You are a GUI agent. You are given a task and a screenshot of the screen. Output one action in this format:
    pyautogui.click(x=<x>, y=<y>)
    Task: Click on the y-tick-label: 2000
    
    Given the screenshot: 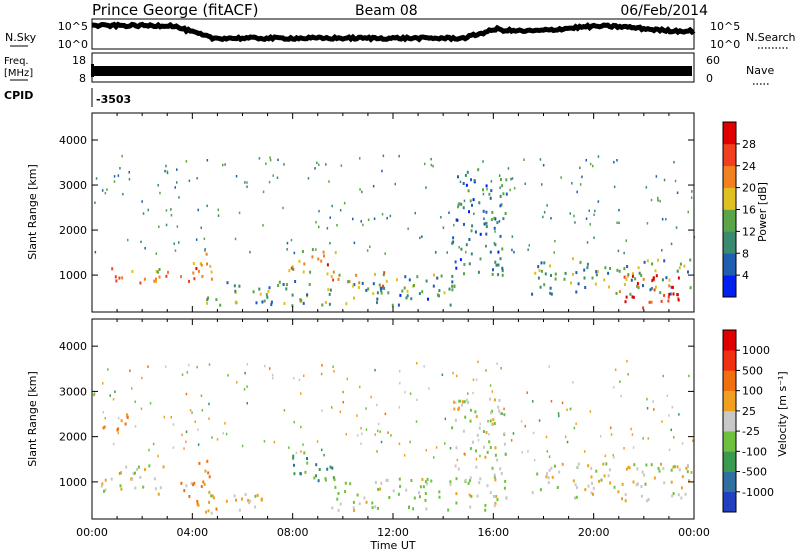 What is the action you would take?
    pyautogui.click(x=73, y=437)
    